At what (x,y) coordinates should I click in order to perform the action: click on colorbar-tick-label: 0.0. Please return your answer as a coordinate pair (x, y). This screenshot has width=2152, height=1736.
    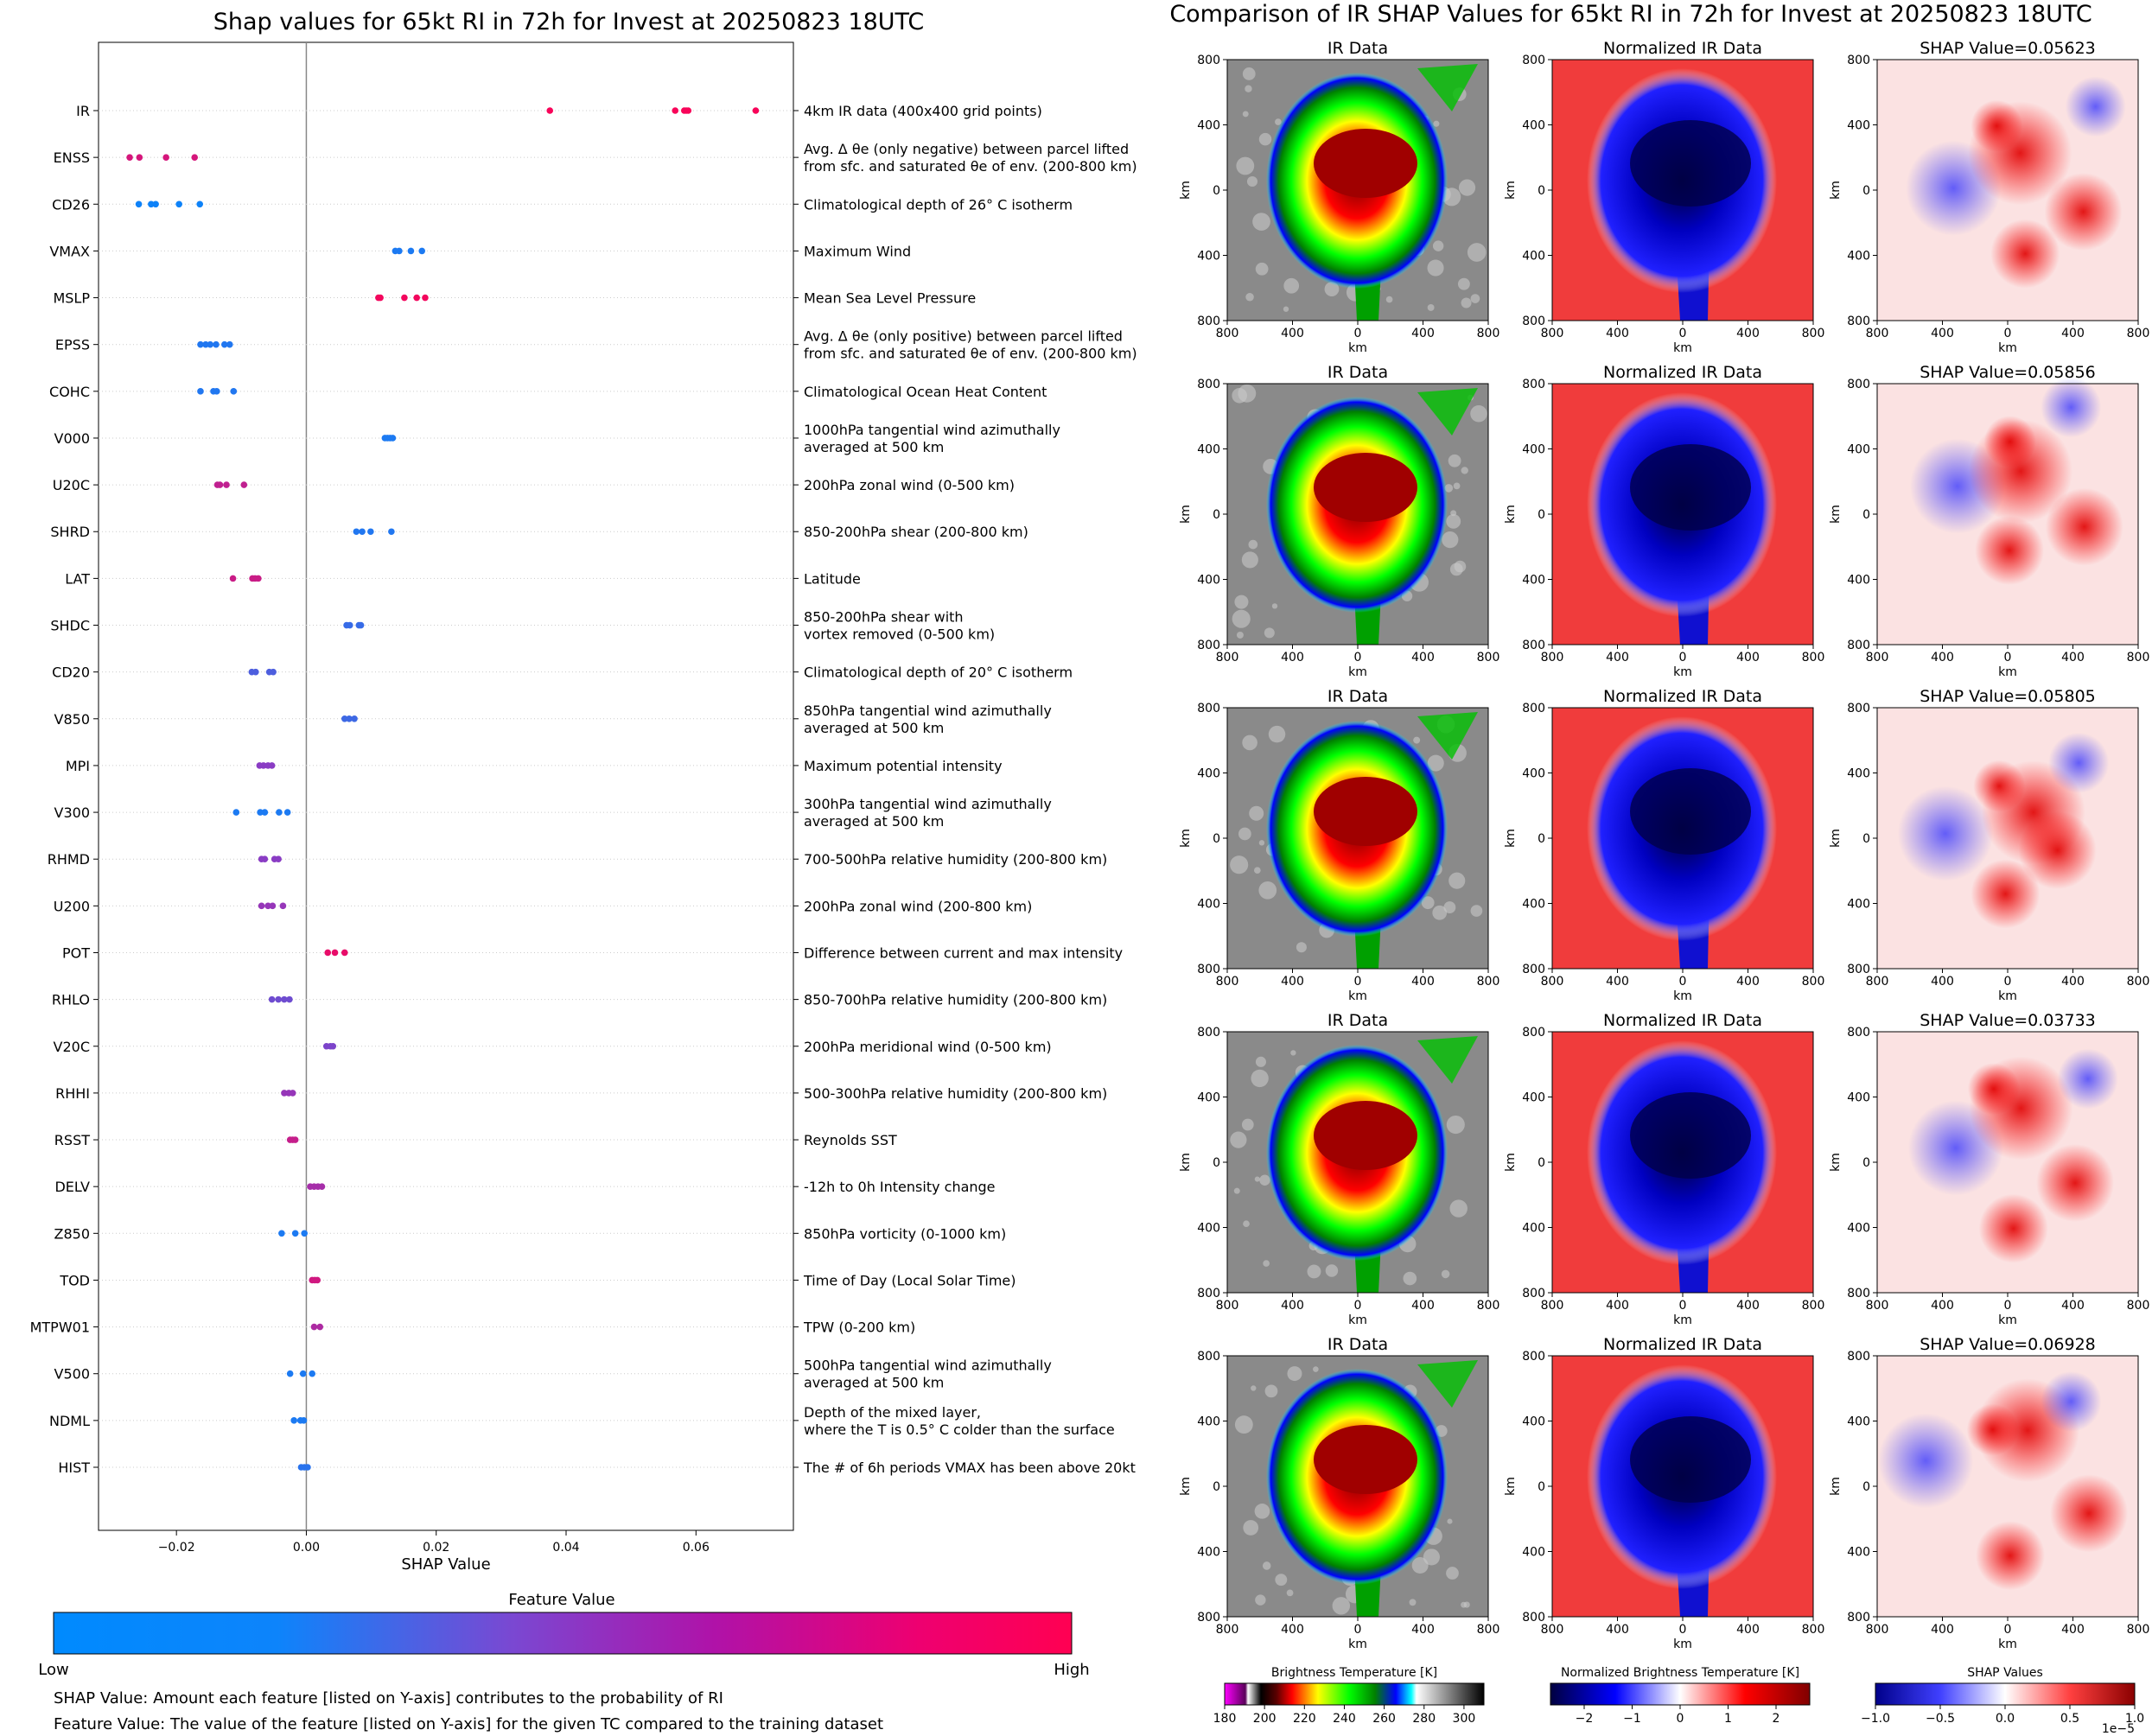
    Looking at the image, I should click on (2005, 1719).